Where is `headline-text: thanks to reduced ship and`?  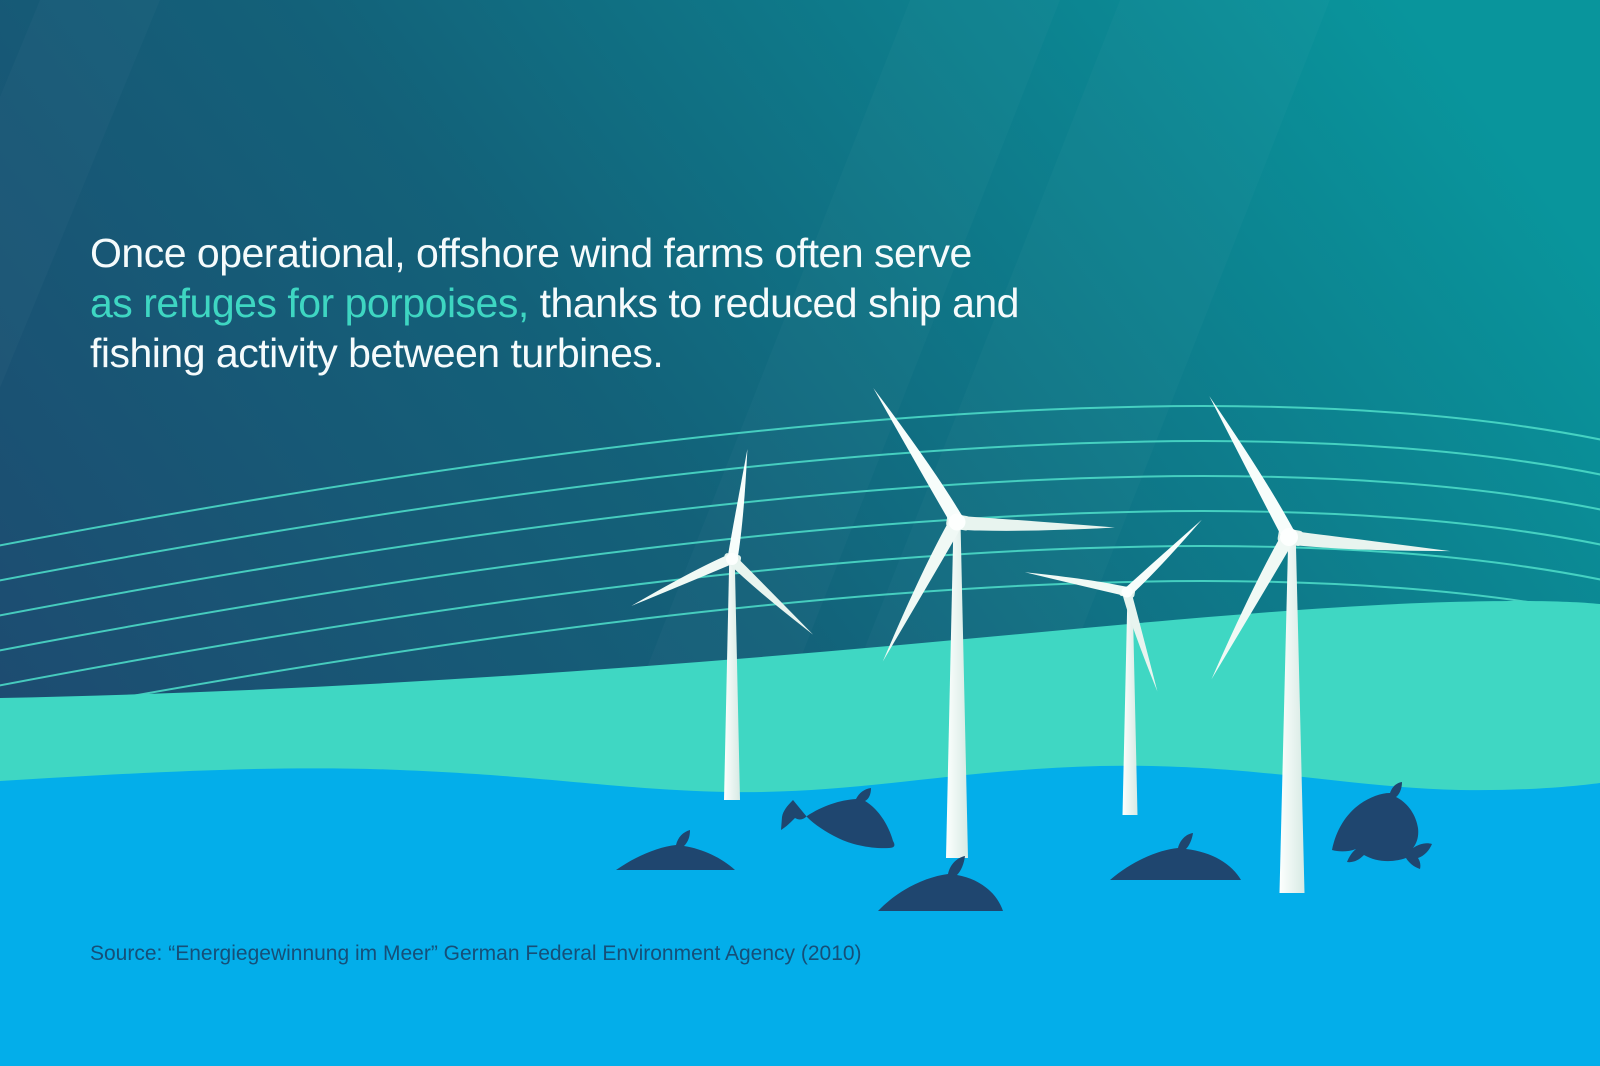
headline-text: thanks to reduced ship and is located at coordinates (774, 303).